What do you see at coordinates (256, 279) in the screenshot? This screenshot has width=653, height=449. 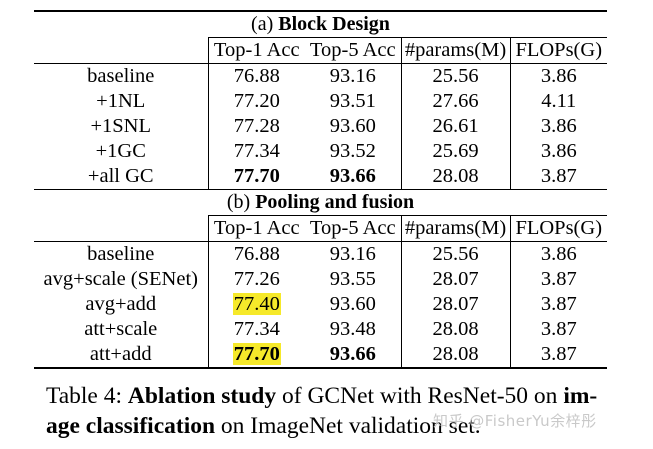 I see `cell-top1: 77.26` at bounding box center [256, 279].